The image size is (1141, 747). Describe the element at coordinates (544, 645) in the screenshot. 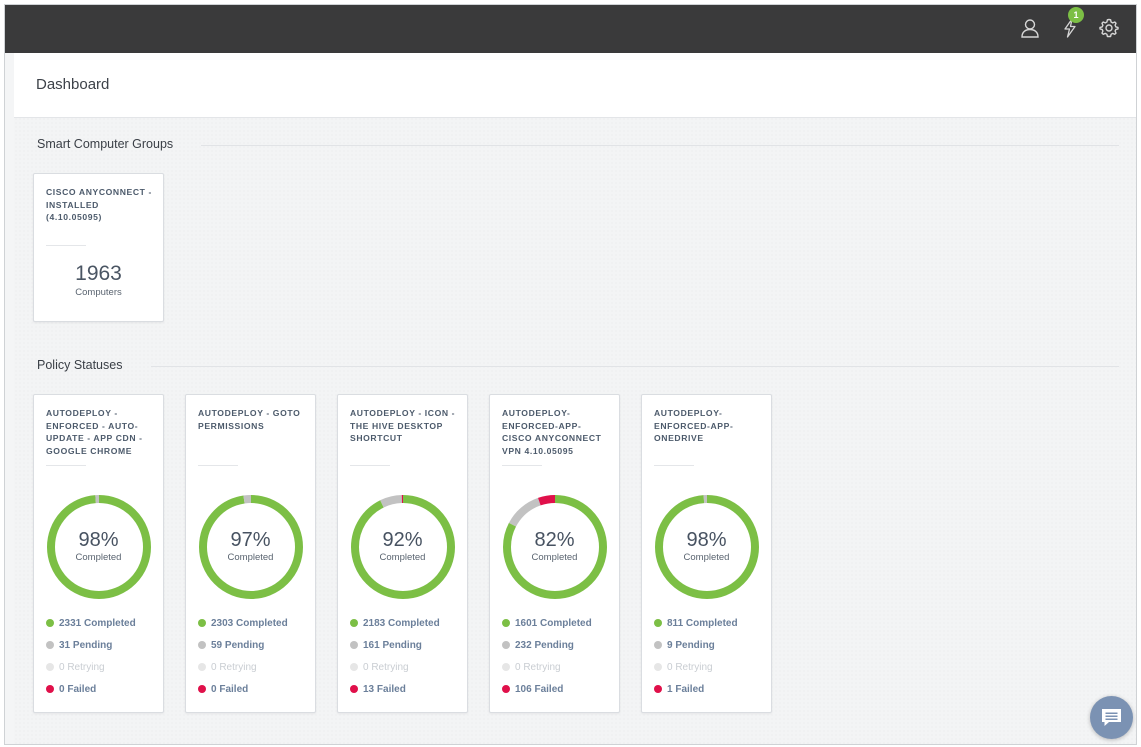

I see `stat-text: 232 Pending` at that location.